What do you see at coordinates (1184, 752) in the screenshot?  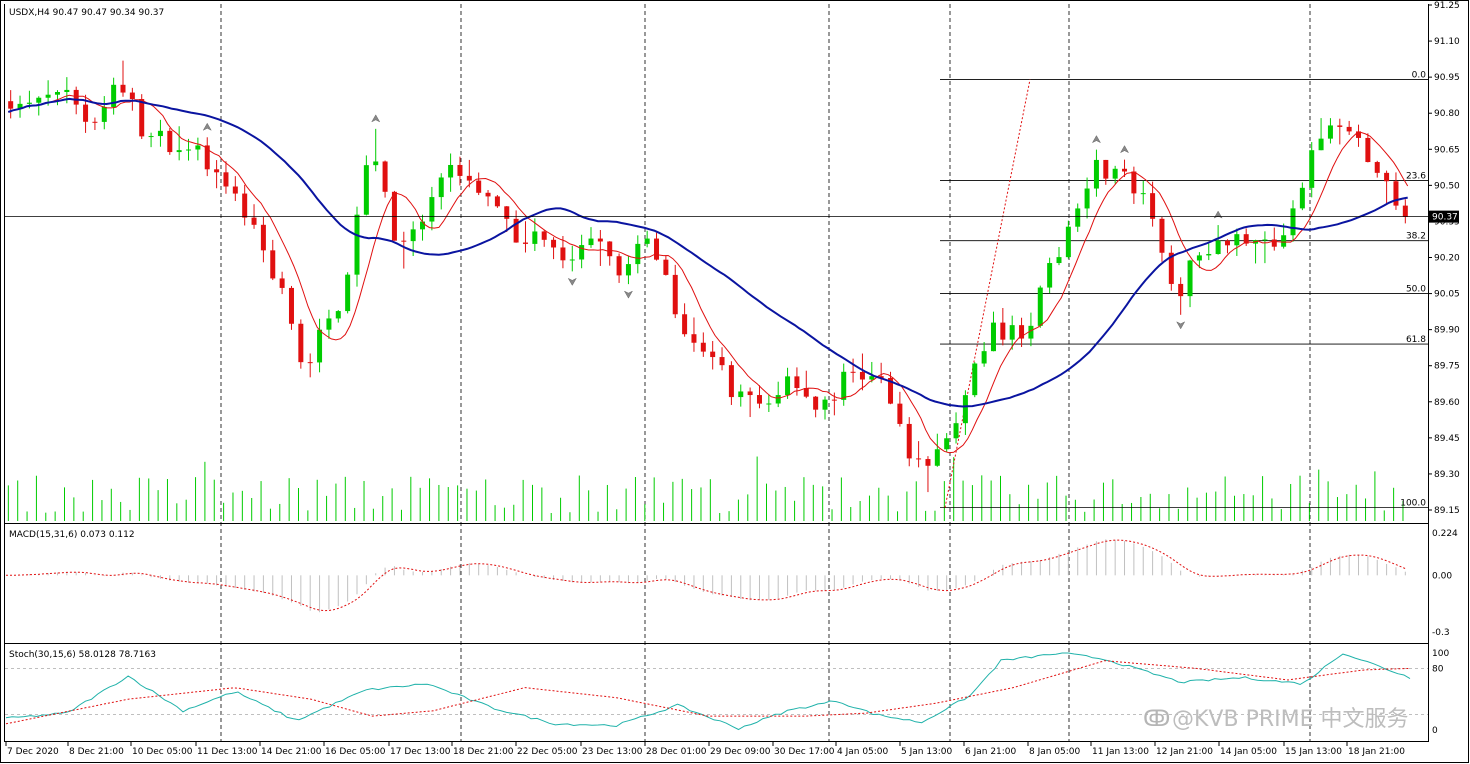 I see `time-tick-label: 12 Jan 21:00` at bounding box center [1184, 752].